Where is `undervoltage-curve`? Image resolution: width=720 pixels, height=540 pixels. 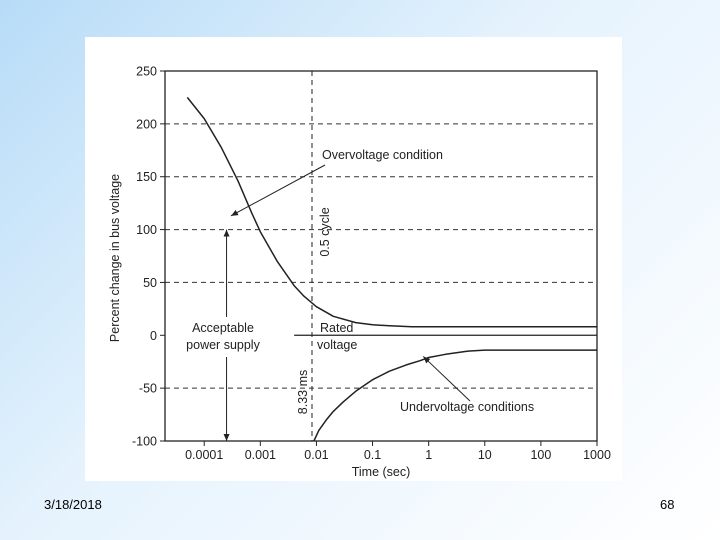 undervoltage-curve is located at coordinates (455, 395).